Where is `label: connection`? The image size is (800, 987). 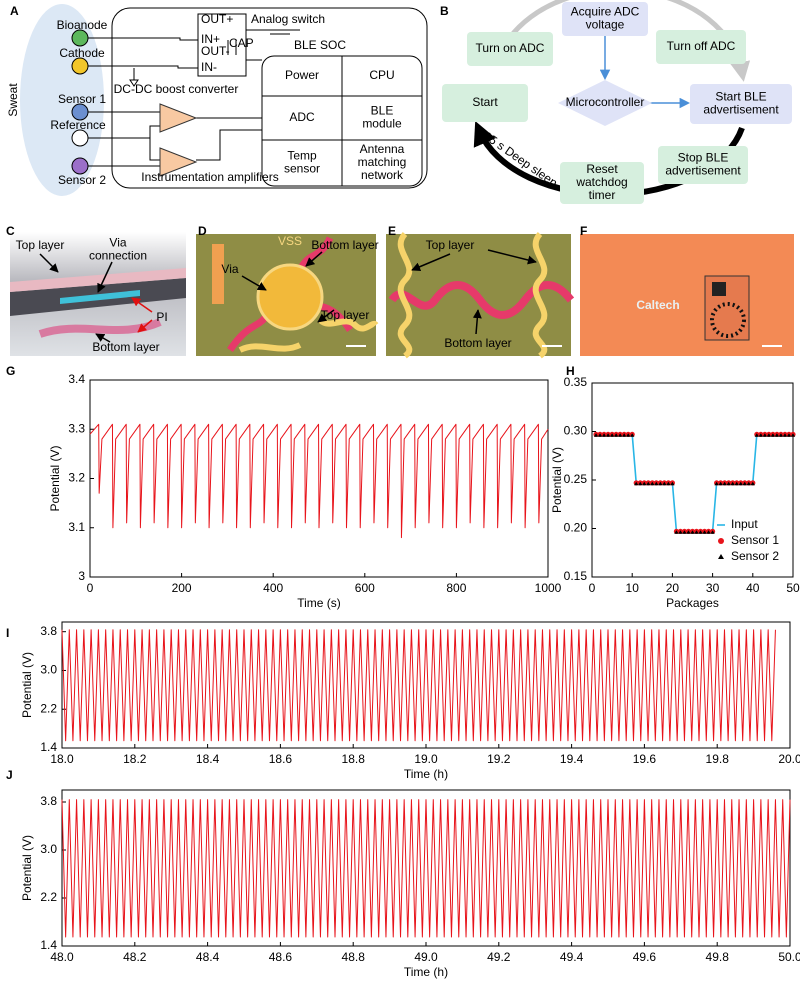 label: connection is located at coordinates (118, 256).